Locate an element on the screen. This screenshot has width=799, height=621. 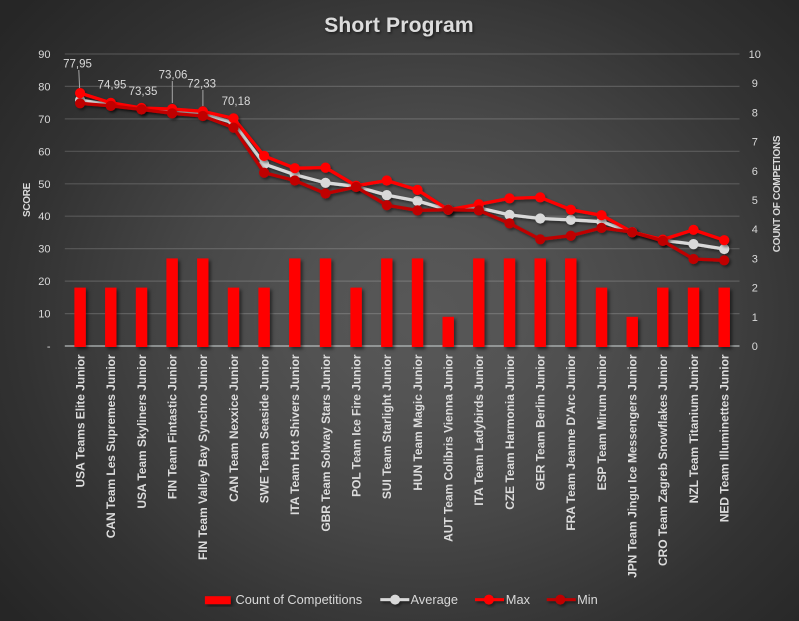
svg-text: 77,95 is located at coordinates (77, 65).